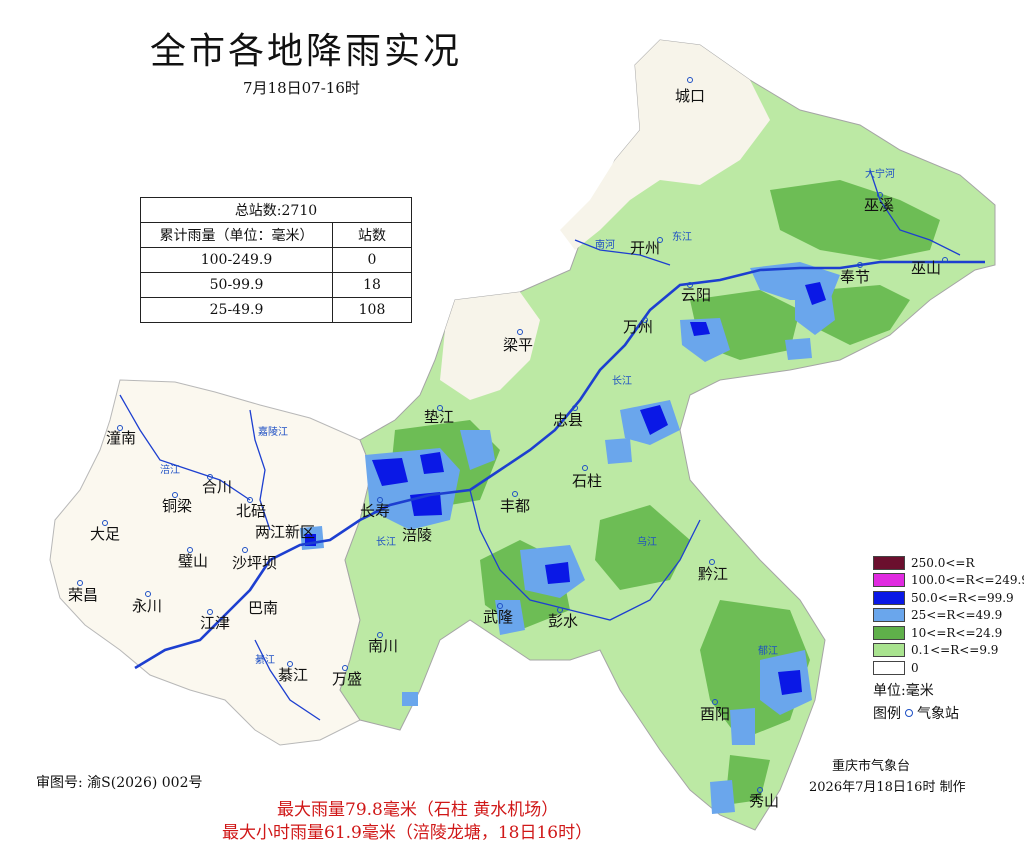  What do you see at coordinates (273, 431) in the screenshot?
I see `river-label: 嘉陵江` at bounding box center [273, 431].